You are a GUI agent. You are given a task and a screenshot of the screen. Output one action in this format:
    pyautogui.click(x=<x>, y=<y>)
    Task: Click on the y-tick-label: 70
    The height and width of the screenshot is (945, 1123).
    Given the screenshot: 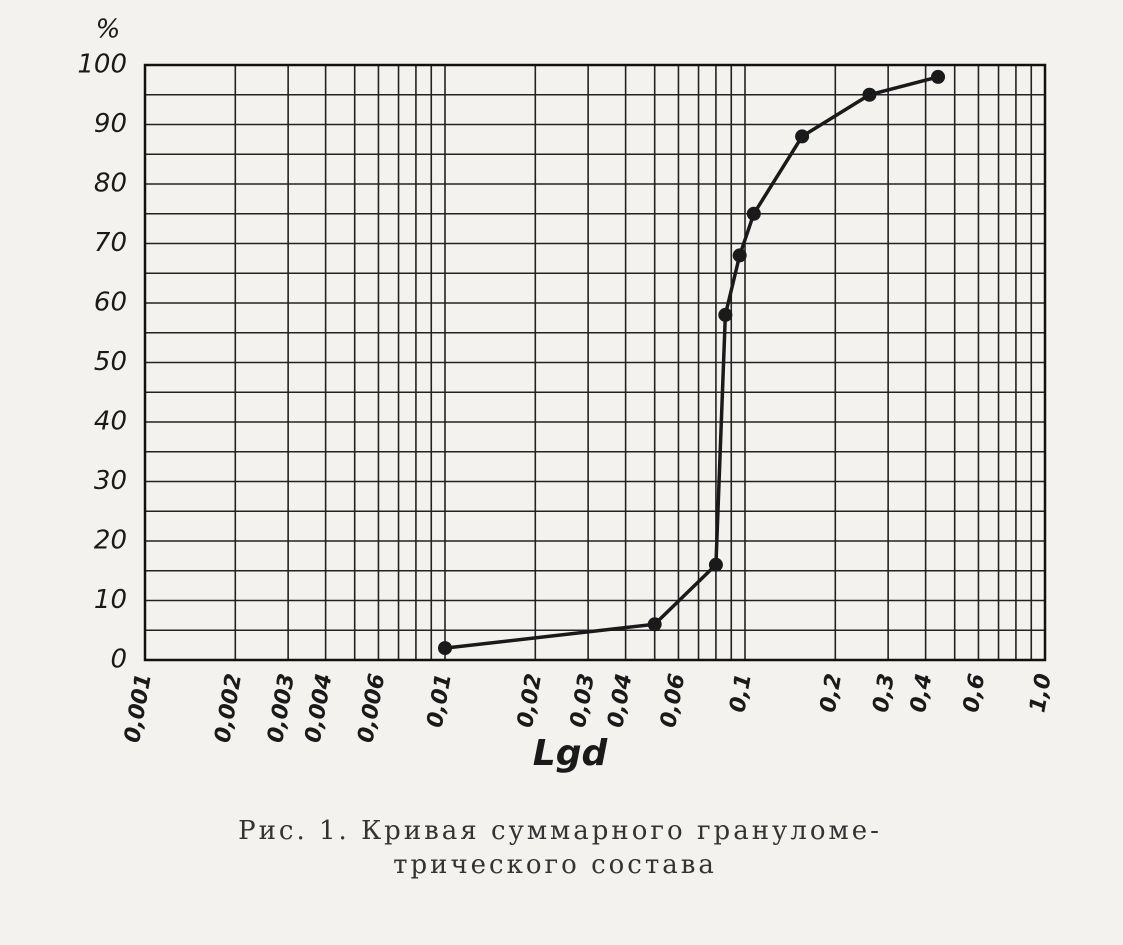 What is the action you would take?
    pyautogui.click(x=110, y=243)
    